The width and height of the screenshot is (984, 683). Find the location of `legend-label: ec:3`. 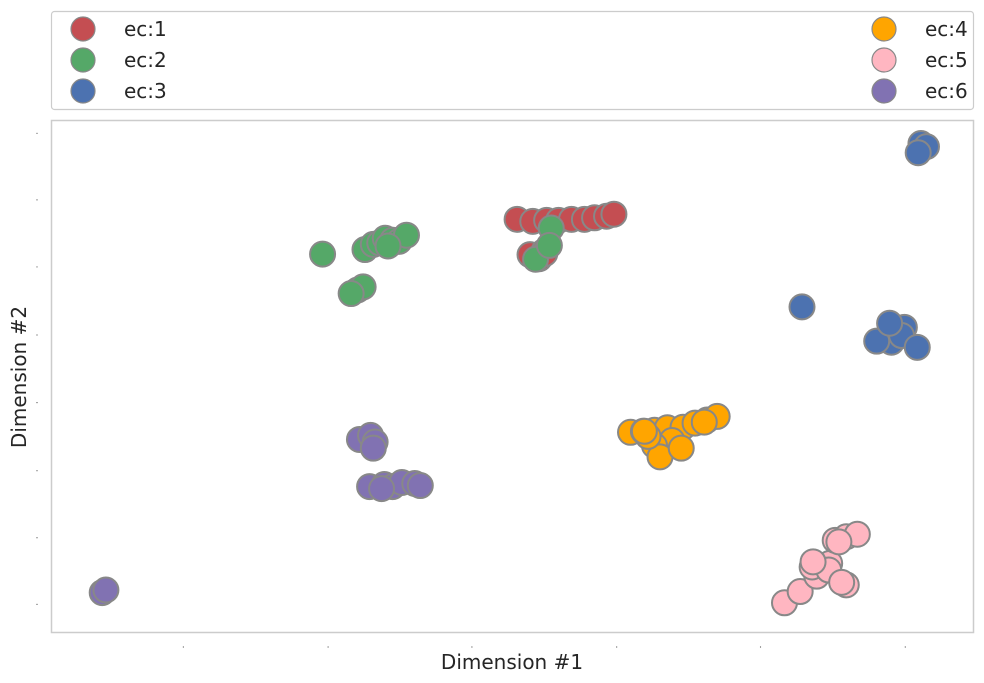

legend-label: ec:3 is located at coordinates (145, 91).